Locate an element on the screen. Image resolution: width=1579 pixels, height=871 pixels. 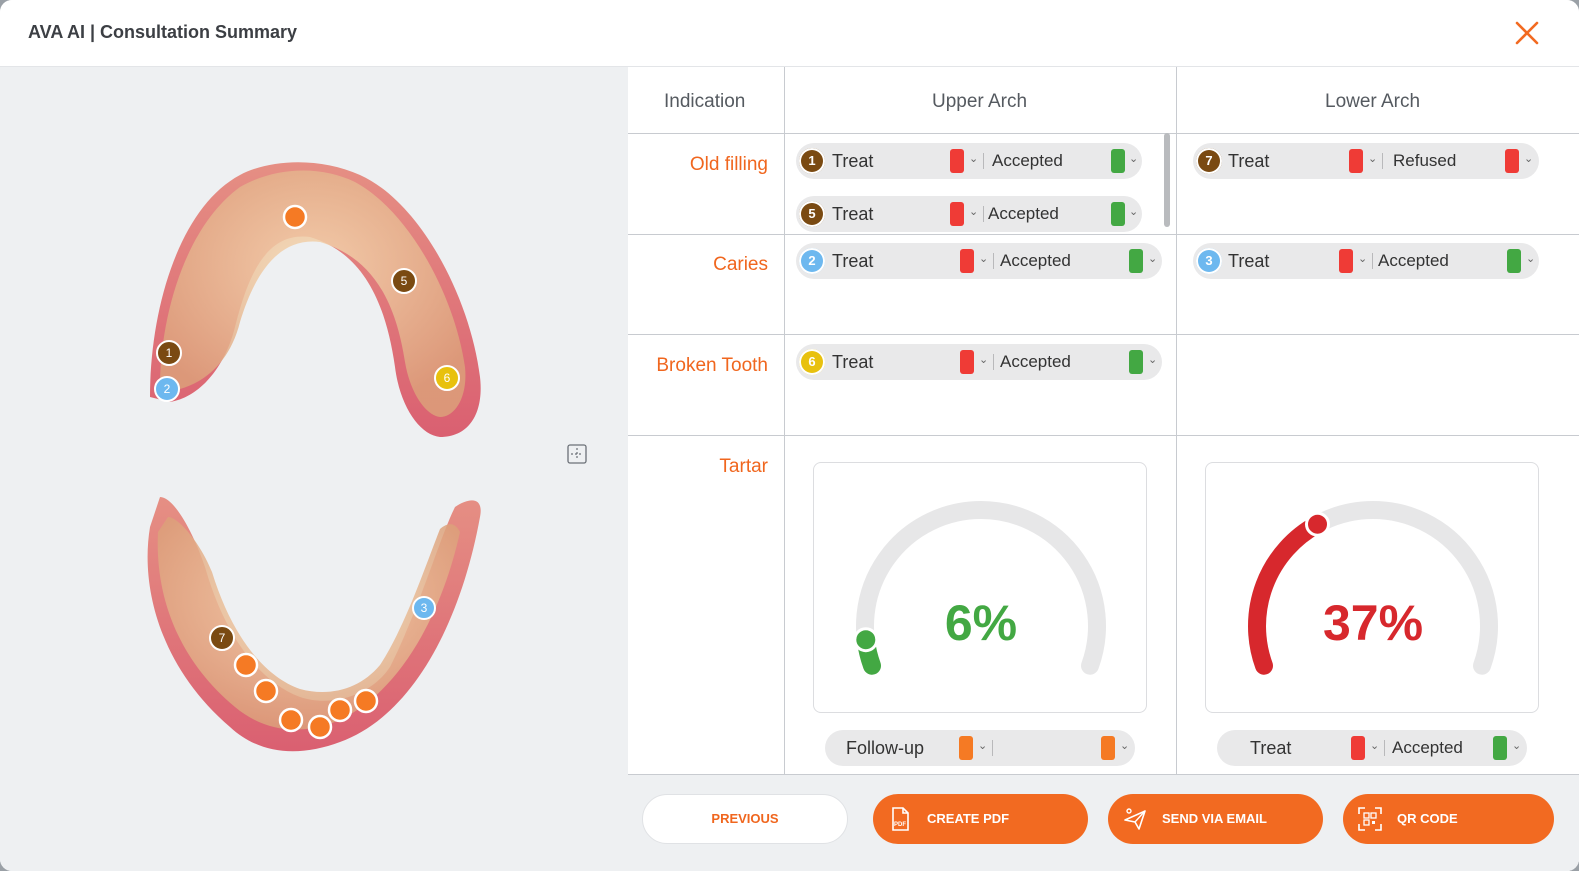
tooth-badge: 5 is located at coordinates (812, 214).